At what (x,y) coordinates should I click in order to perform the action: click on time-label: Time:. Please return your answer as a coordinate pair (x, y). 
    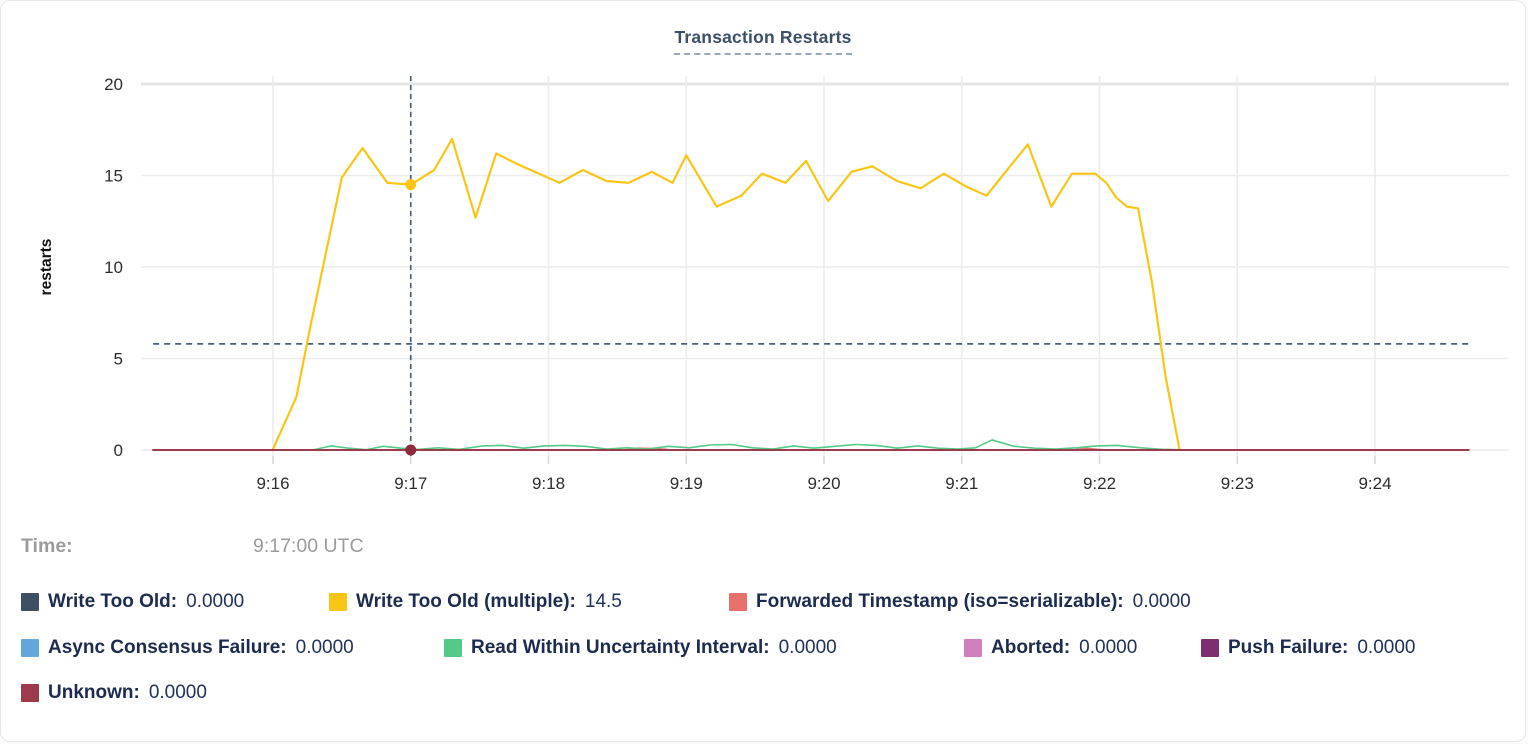
    Looking at the image, I should click on (47, 546).